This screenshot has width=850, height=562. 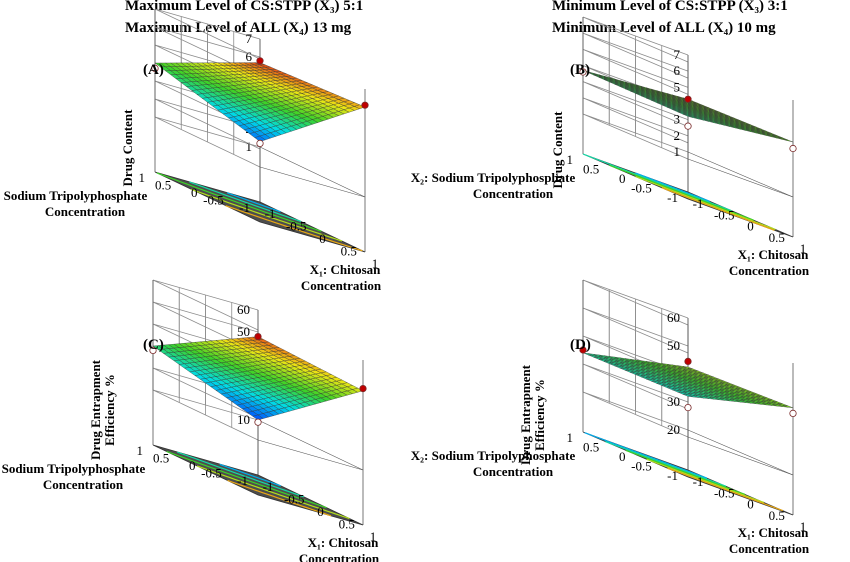 What do you see at coordinates (673, 429) in the screenshot?
I see `z-tick-label: 20` at bounding box center [673, 429].